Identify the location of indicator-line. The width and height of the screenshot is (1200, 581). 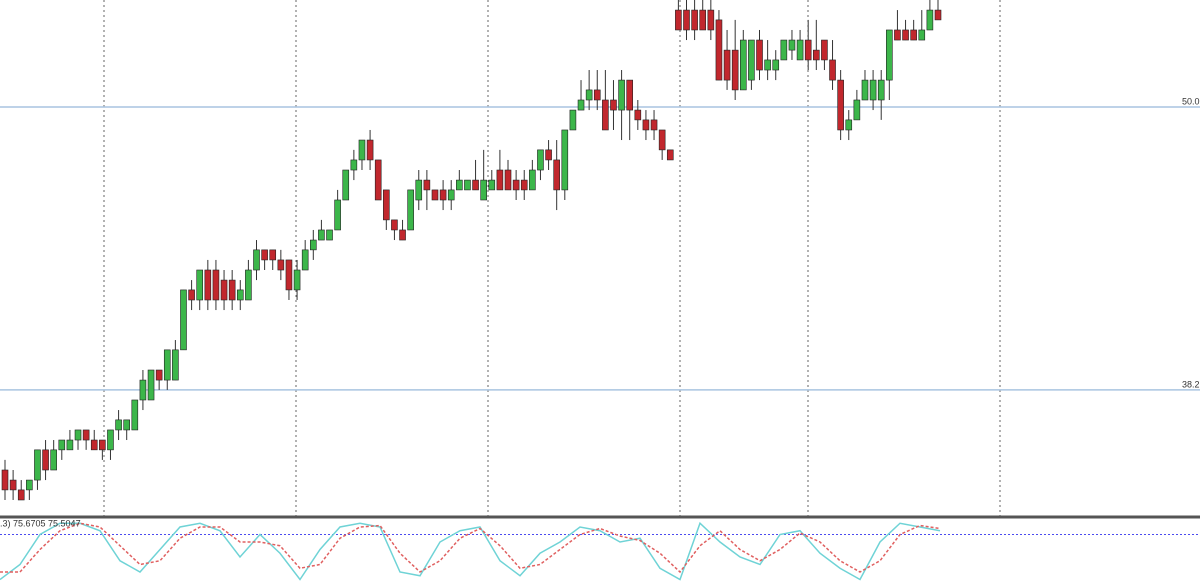
(470, 551).